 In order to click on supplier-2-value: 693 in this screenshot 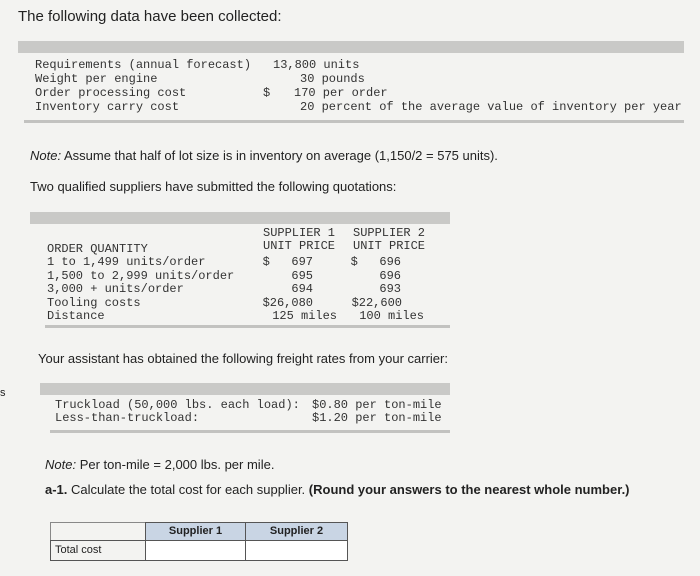, I will do `click(390, 289)`.